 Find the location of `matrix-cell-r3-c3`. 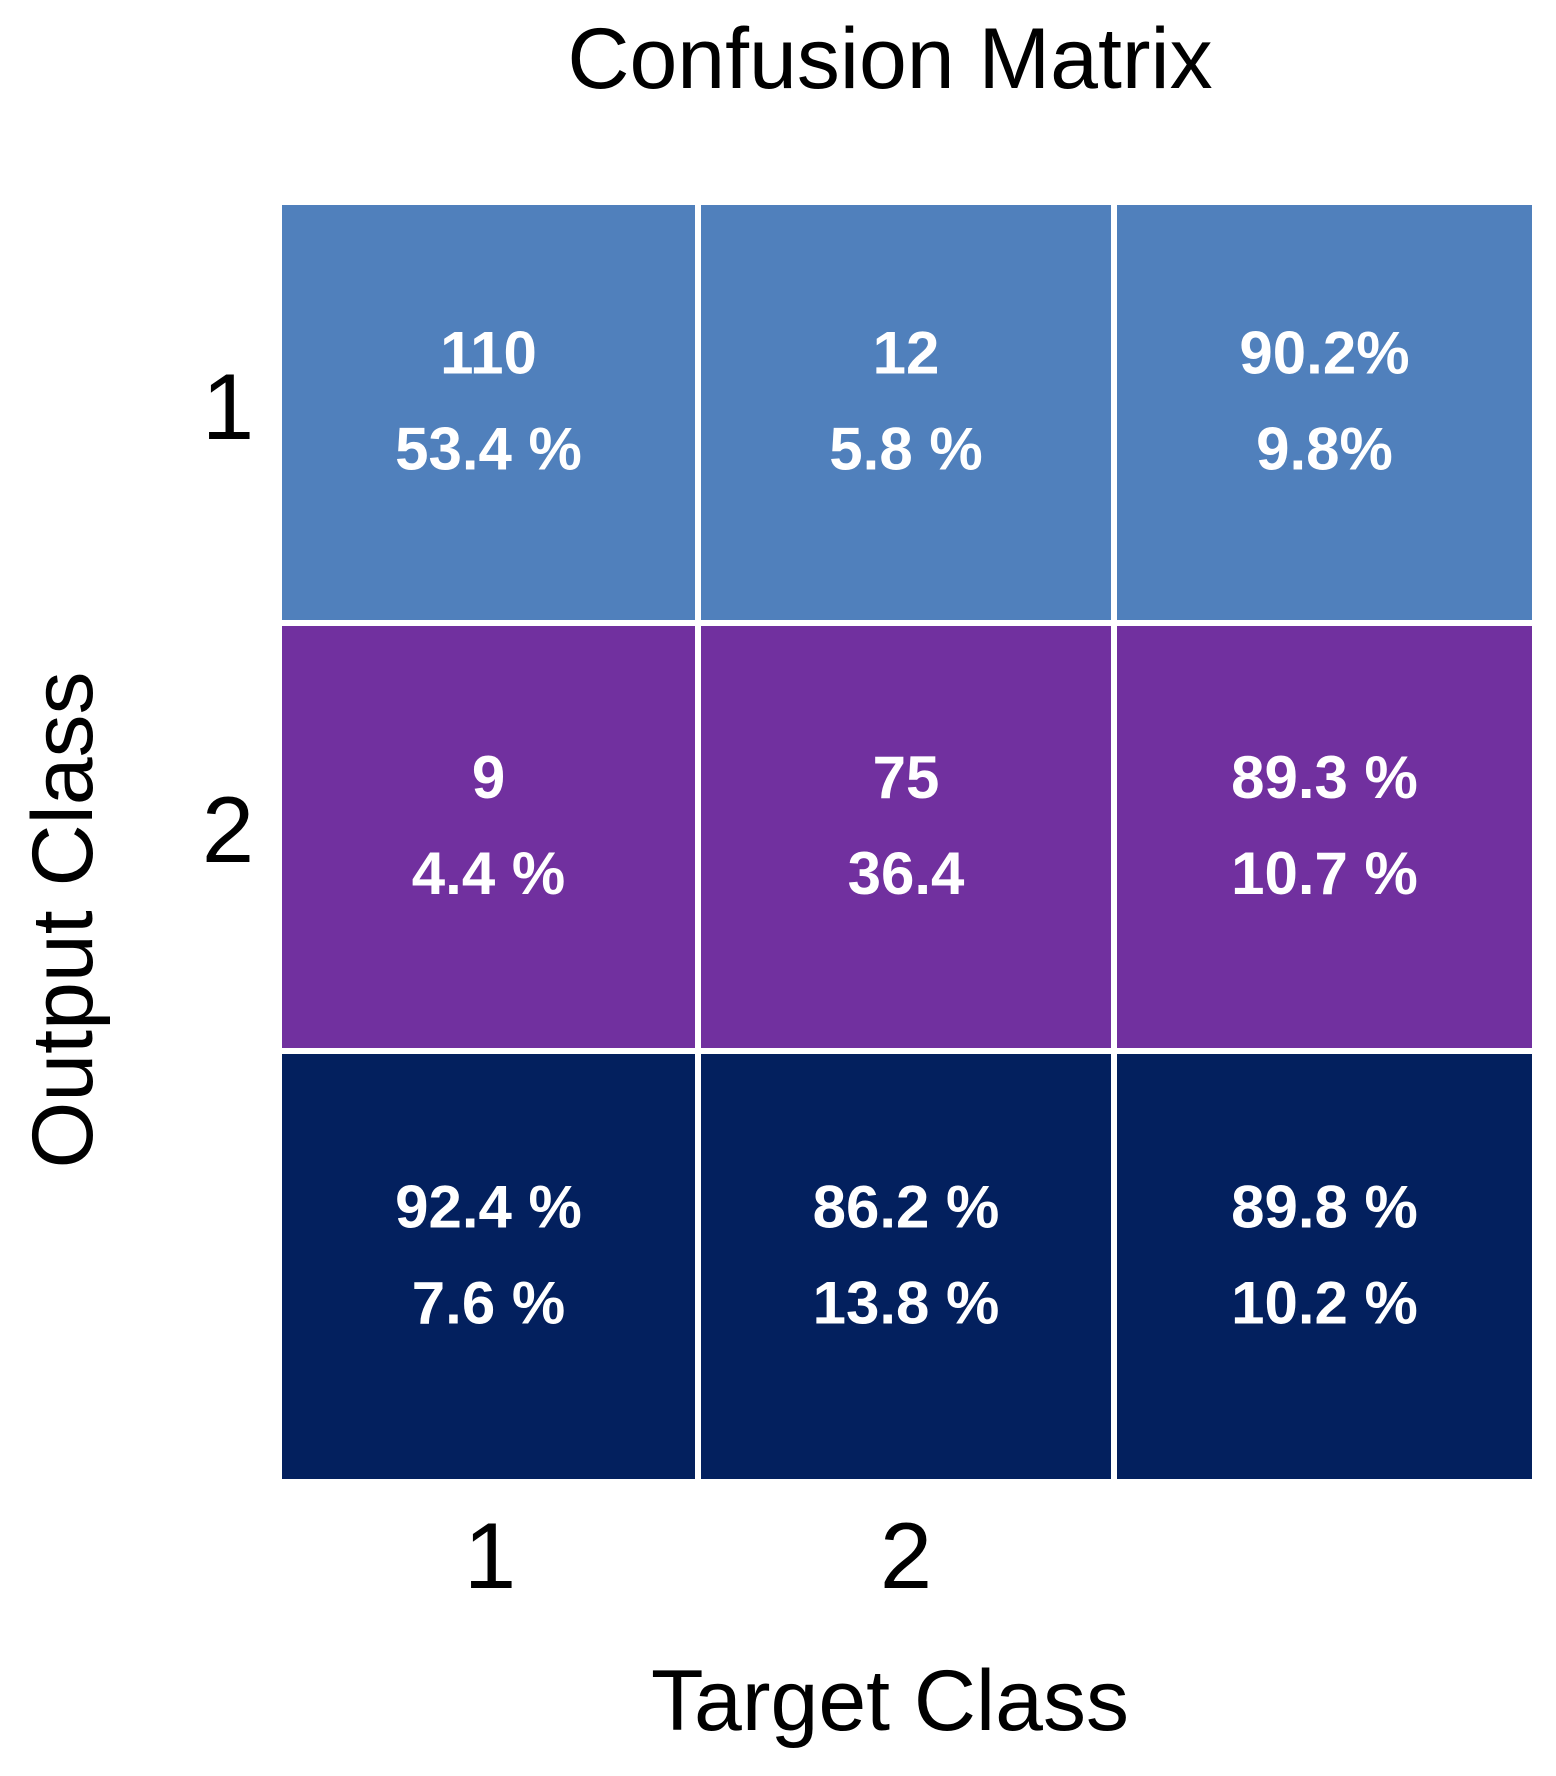

matrix-cell-r3-c3 is located at coordinates (1324, 1266).